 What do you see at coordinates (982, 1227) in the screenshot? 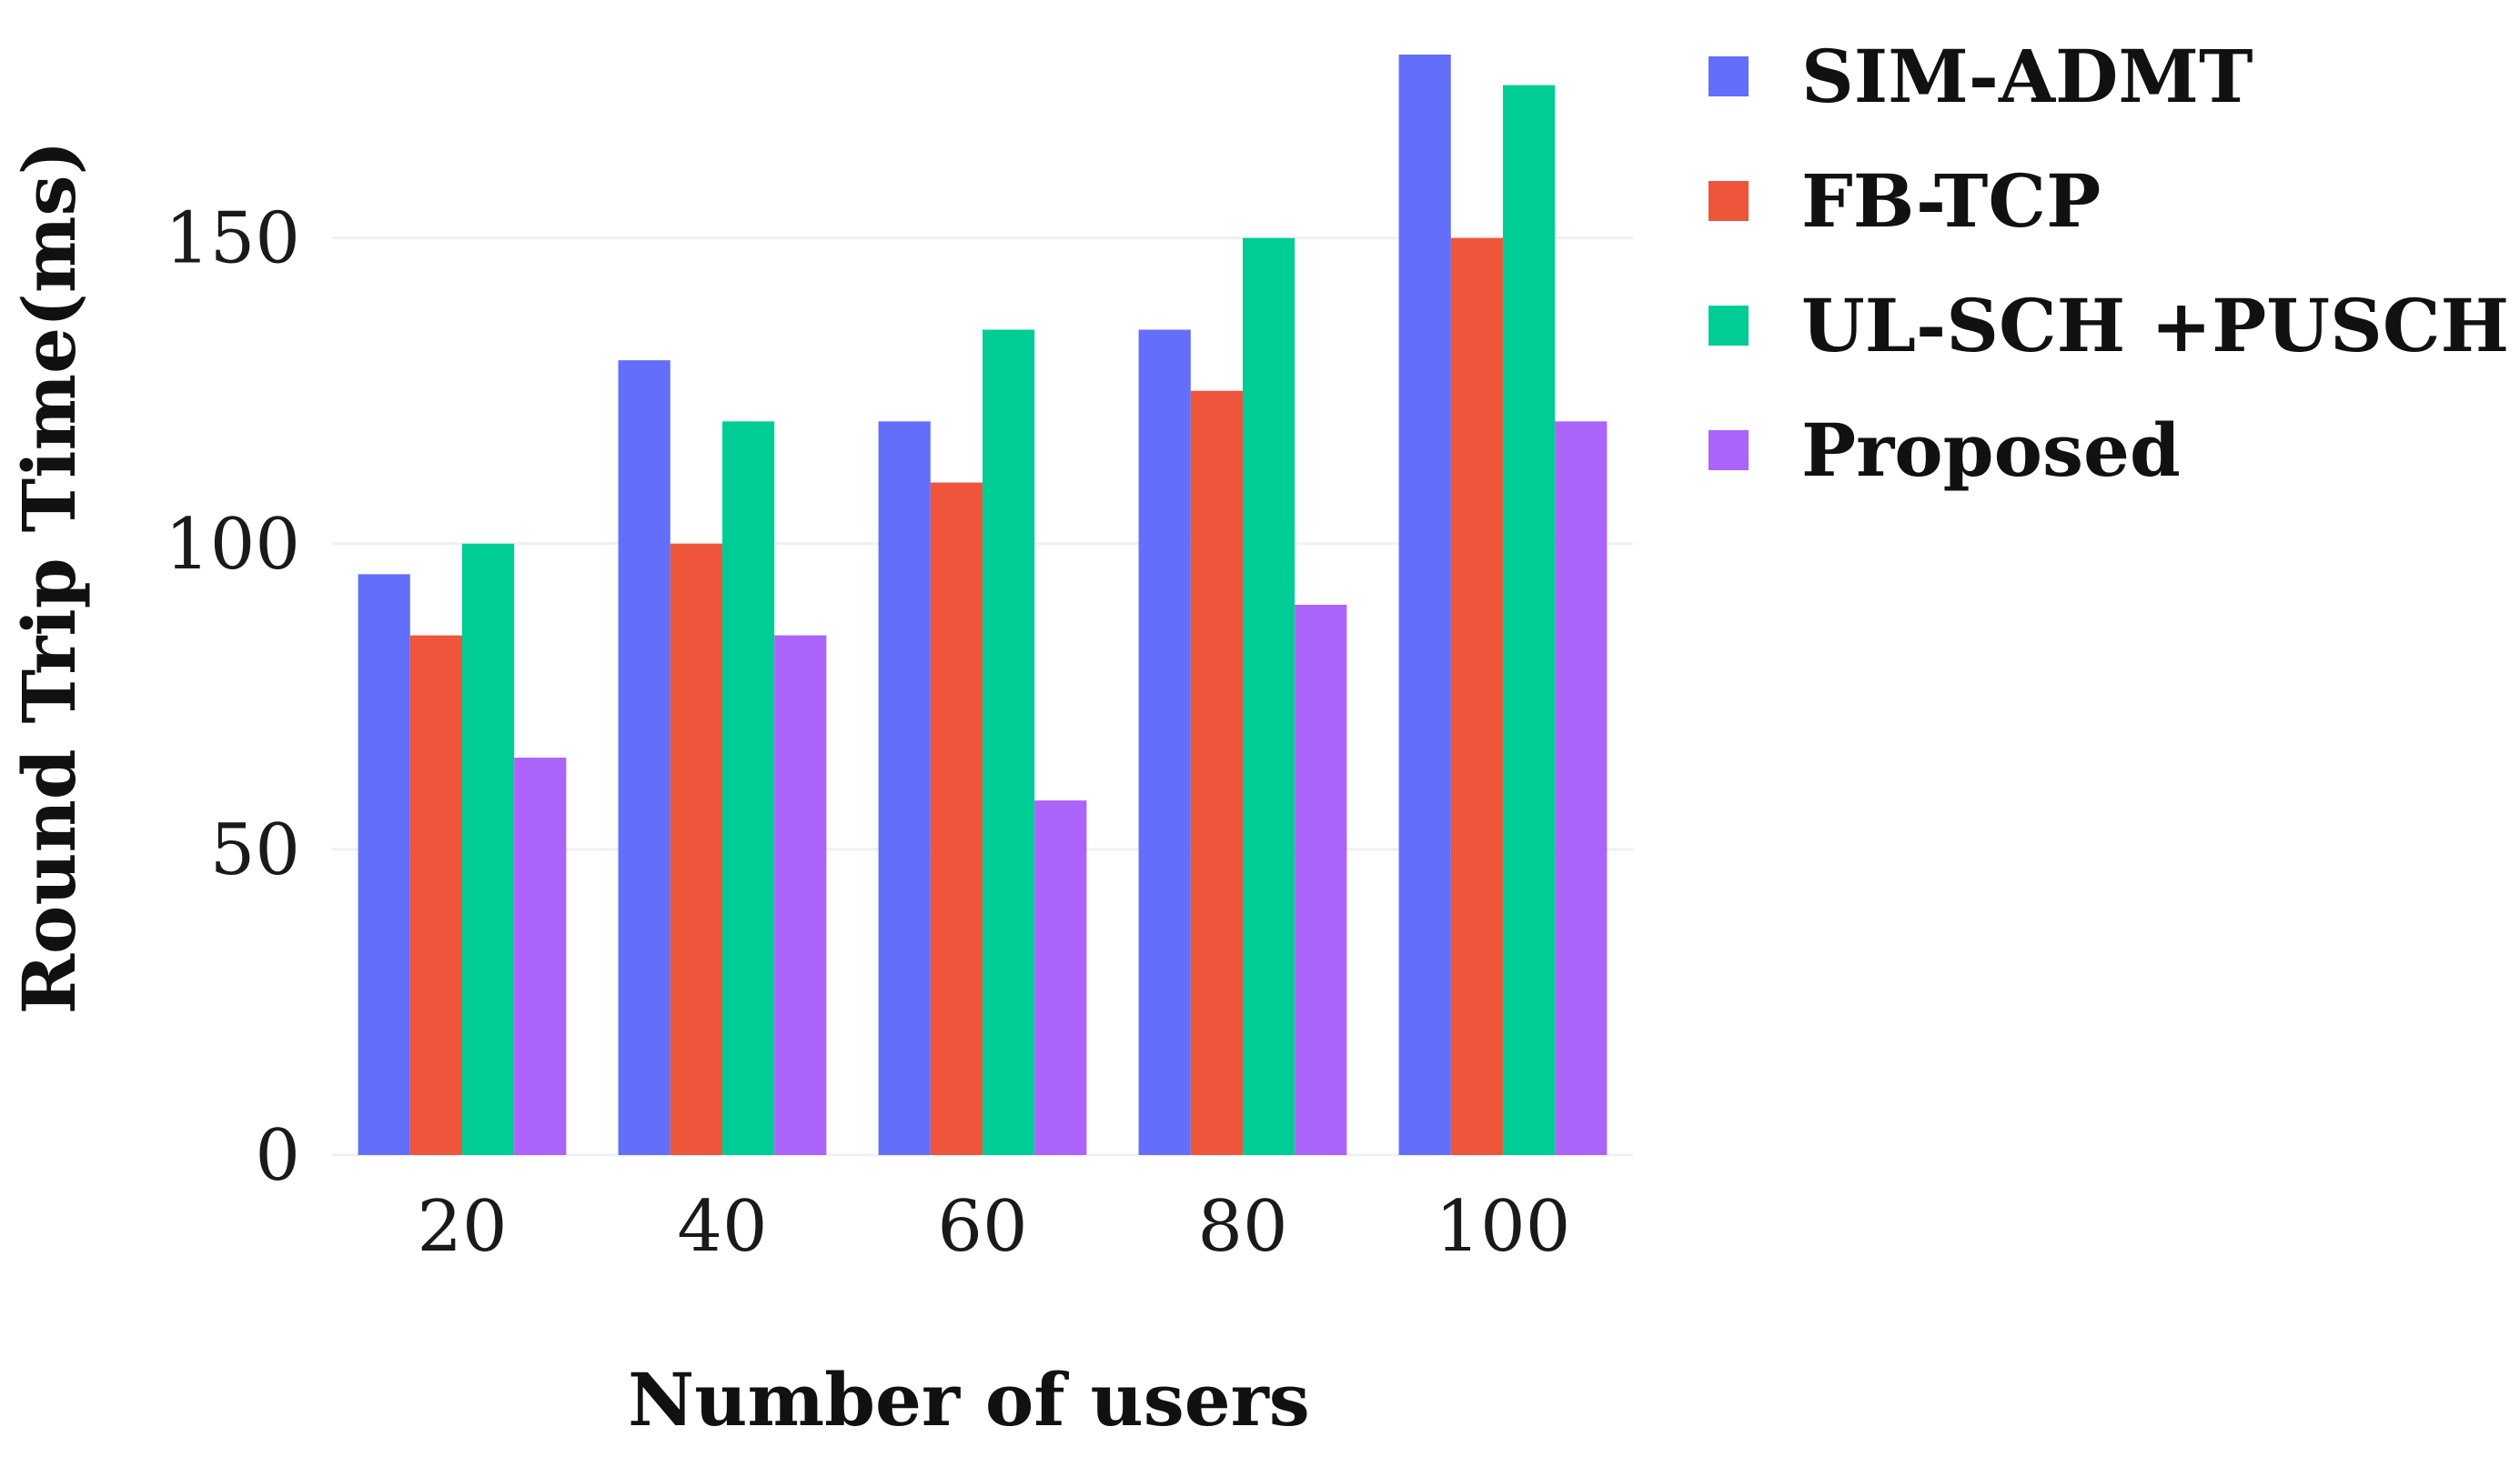
I see `x-tick-label: 60` at bounding box center [982, 1227].